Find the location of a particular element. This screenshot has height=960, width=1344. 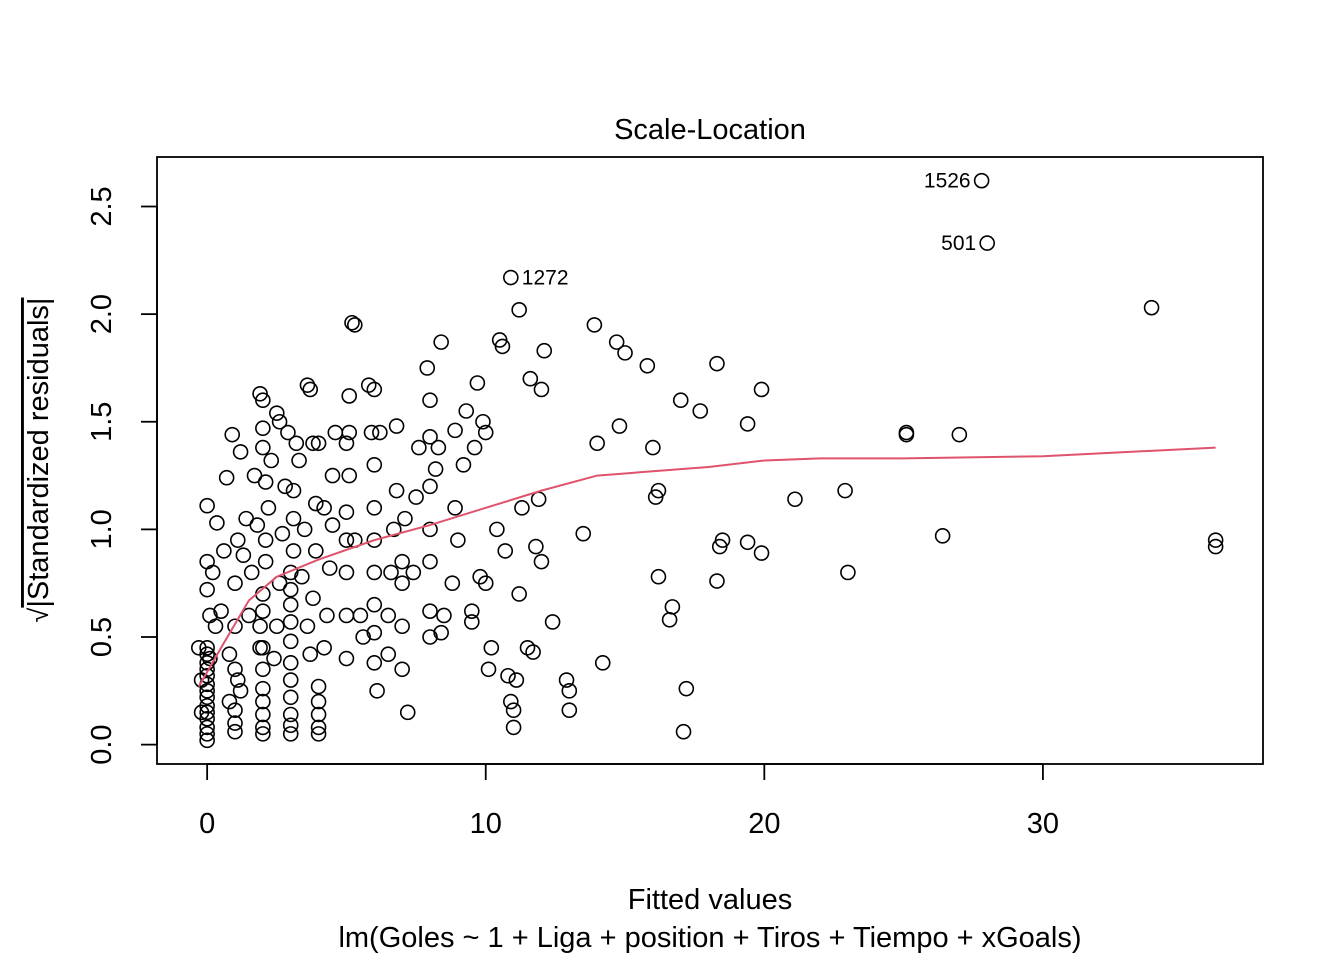

y-tick-label: 2.0 is located at coordinates (102, 314).